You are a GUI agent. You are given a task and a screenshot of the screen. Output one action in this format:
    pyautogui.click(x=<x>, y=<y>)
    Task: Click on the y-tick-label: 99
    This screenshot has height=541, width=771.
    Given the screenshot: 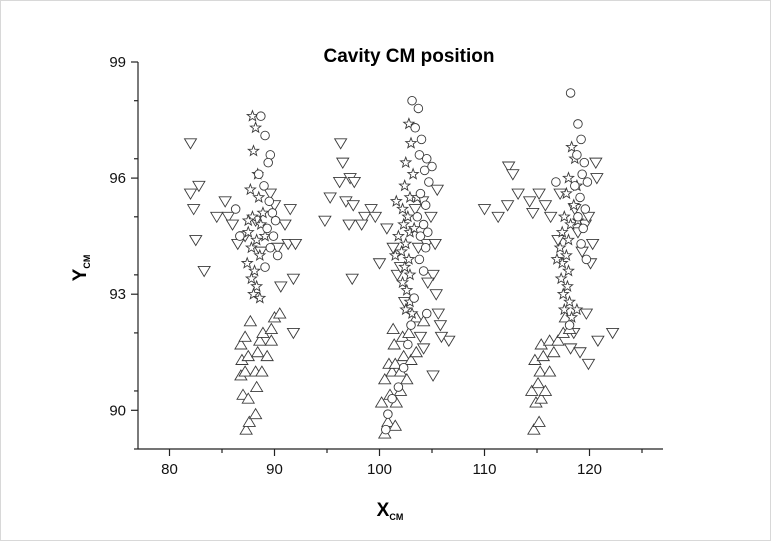 What is the action you would take?
    pyautogui.click(x=117, y=62)
    